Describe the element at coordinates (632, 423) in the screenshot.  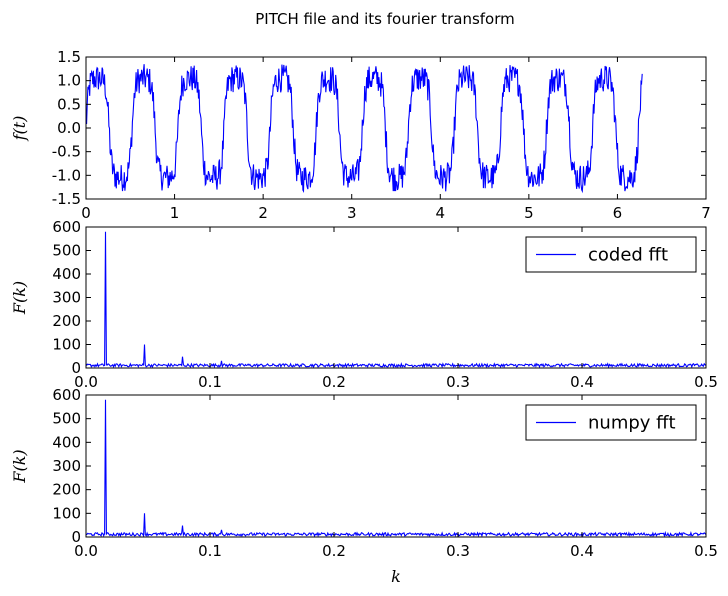
I see `legend-label: numpy fft` at that location.